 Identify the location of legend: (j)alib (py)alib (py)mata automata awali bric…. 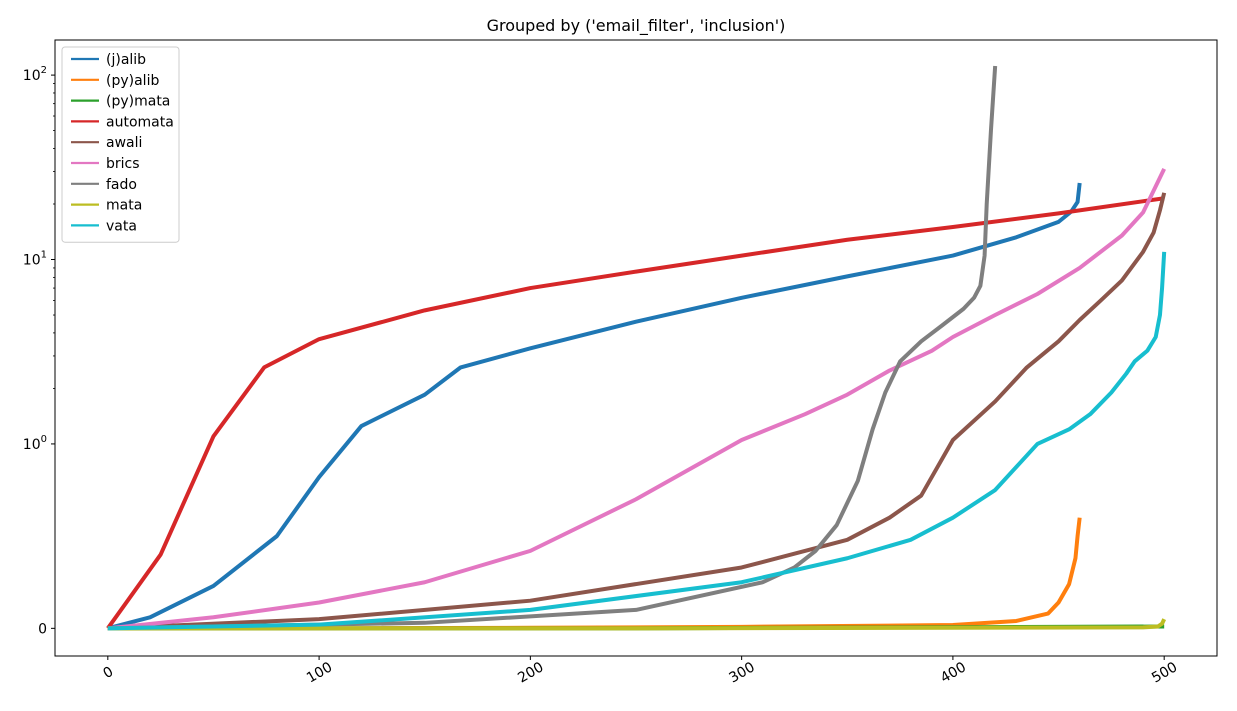
(120, 144).